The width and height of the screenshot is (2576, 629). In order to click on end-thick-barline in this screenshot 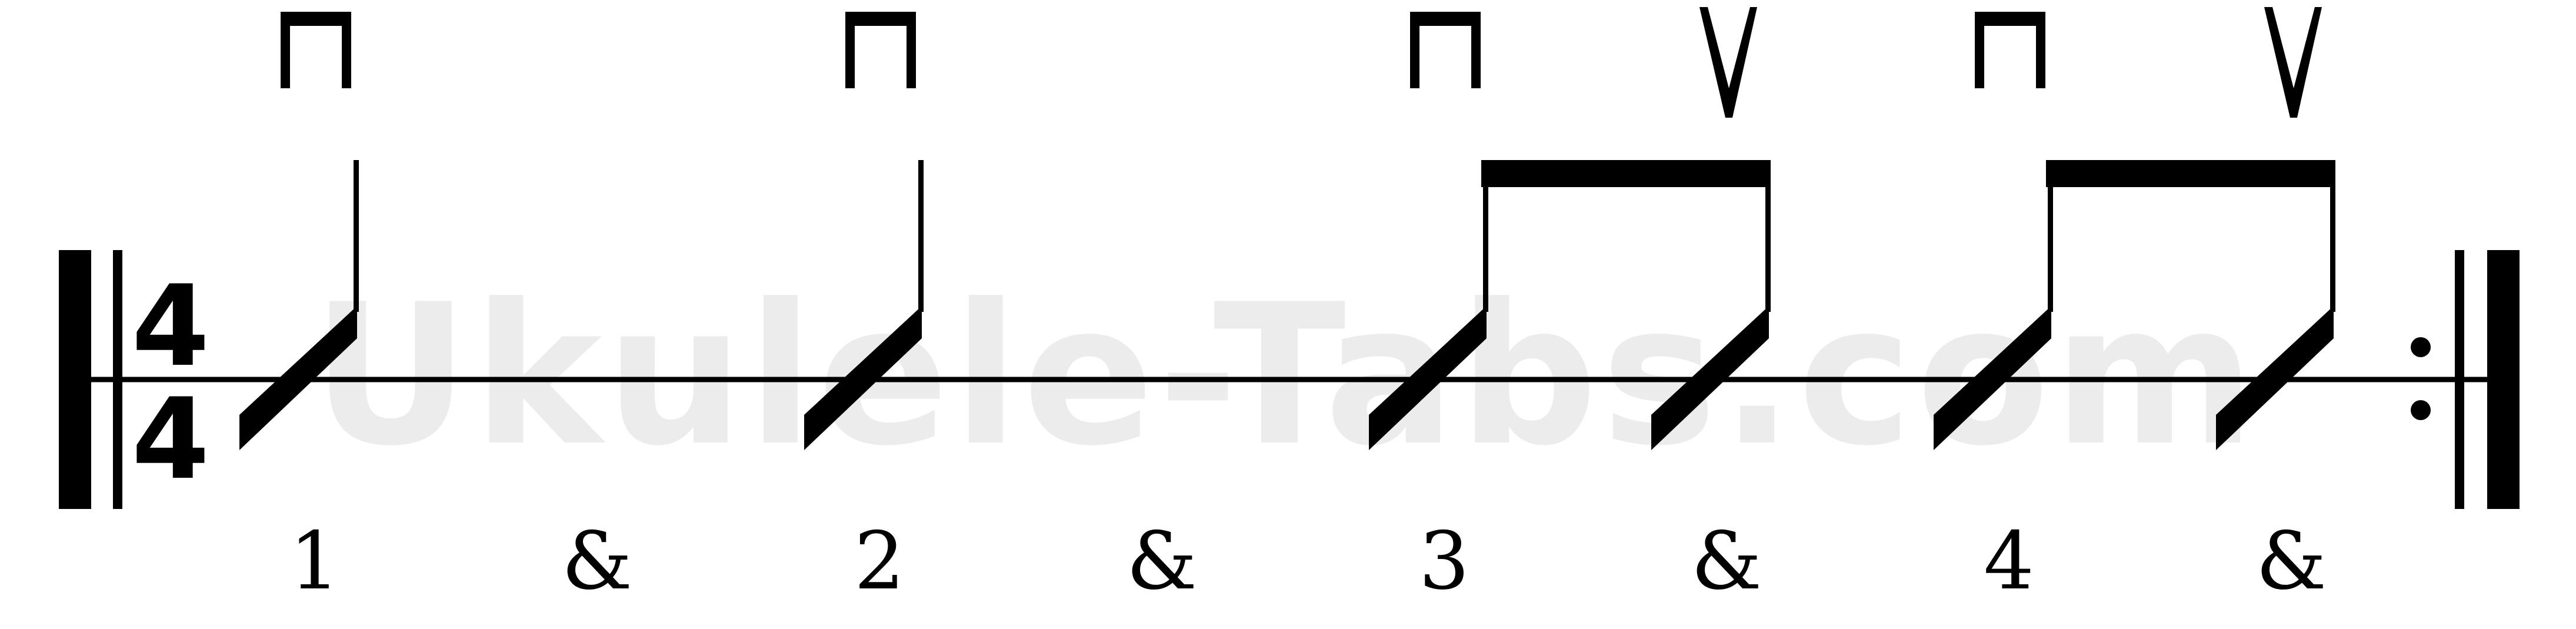, I will do `click(2504, 380)`.